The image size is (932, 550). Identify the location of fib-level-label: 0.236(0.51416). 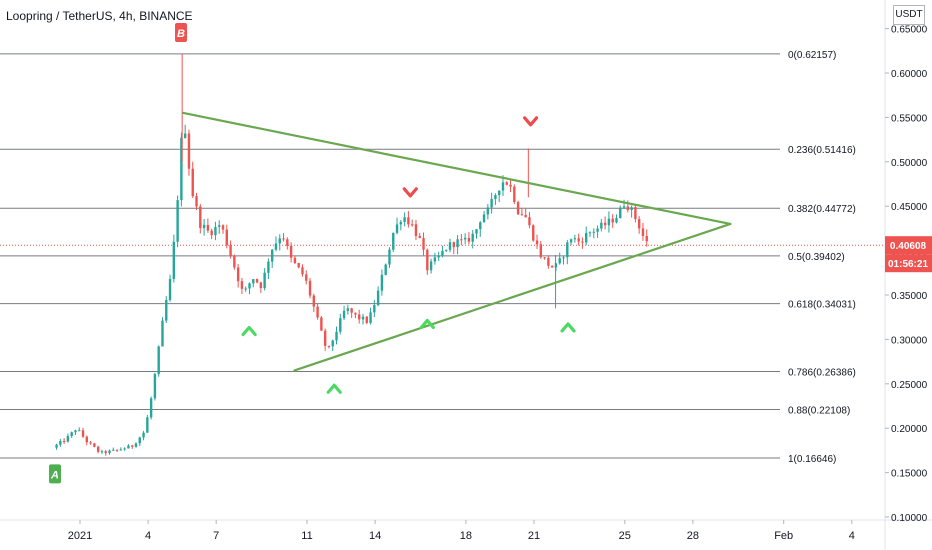
(822, 150).